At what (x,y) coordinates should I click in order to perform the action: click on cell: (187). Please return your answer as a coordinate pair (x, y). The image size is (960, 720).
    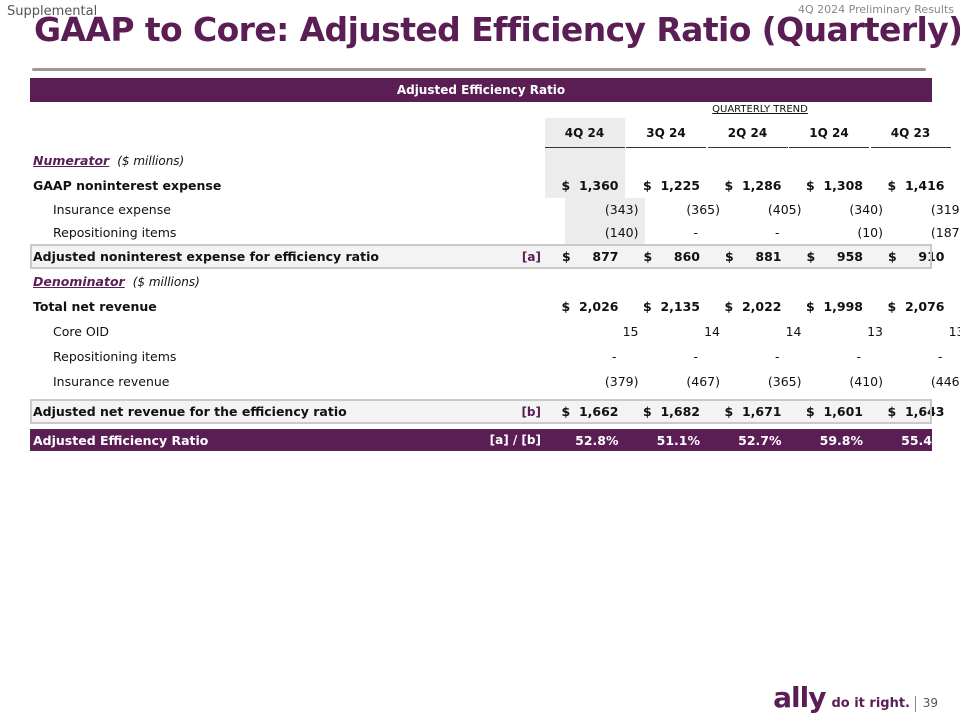
    Looking at the image, I should click on (945, 232).